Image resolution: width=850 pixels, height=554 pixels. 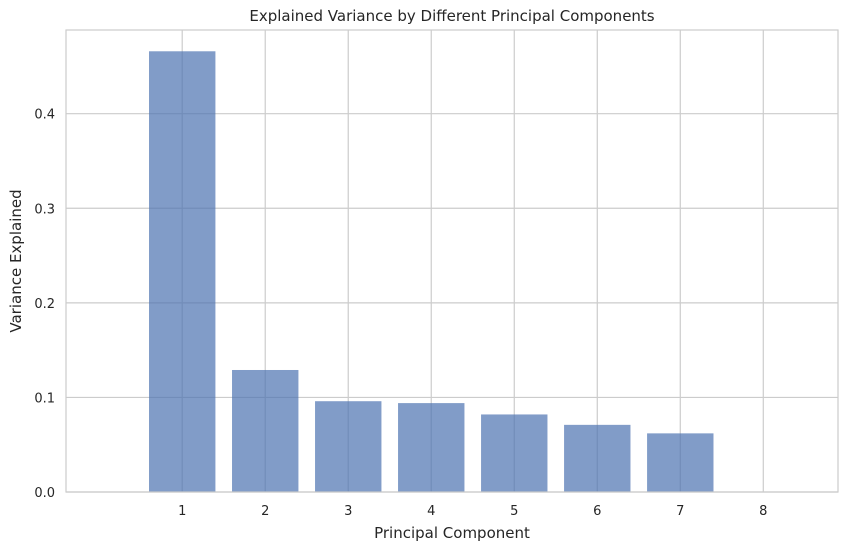 I want to click on x-tick-label: 3, so click(x=348, y=511).